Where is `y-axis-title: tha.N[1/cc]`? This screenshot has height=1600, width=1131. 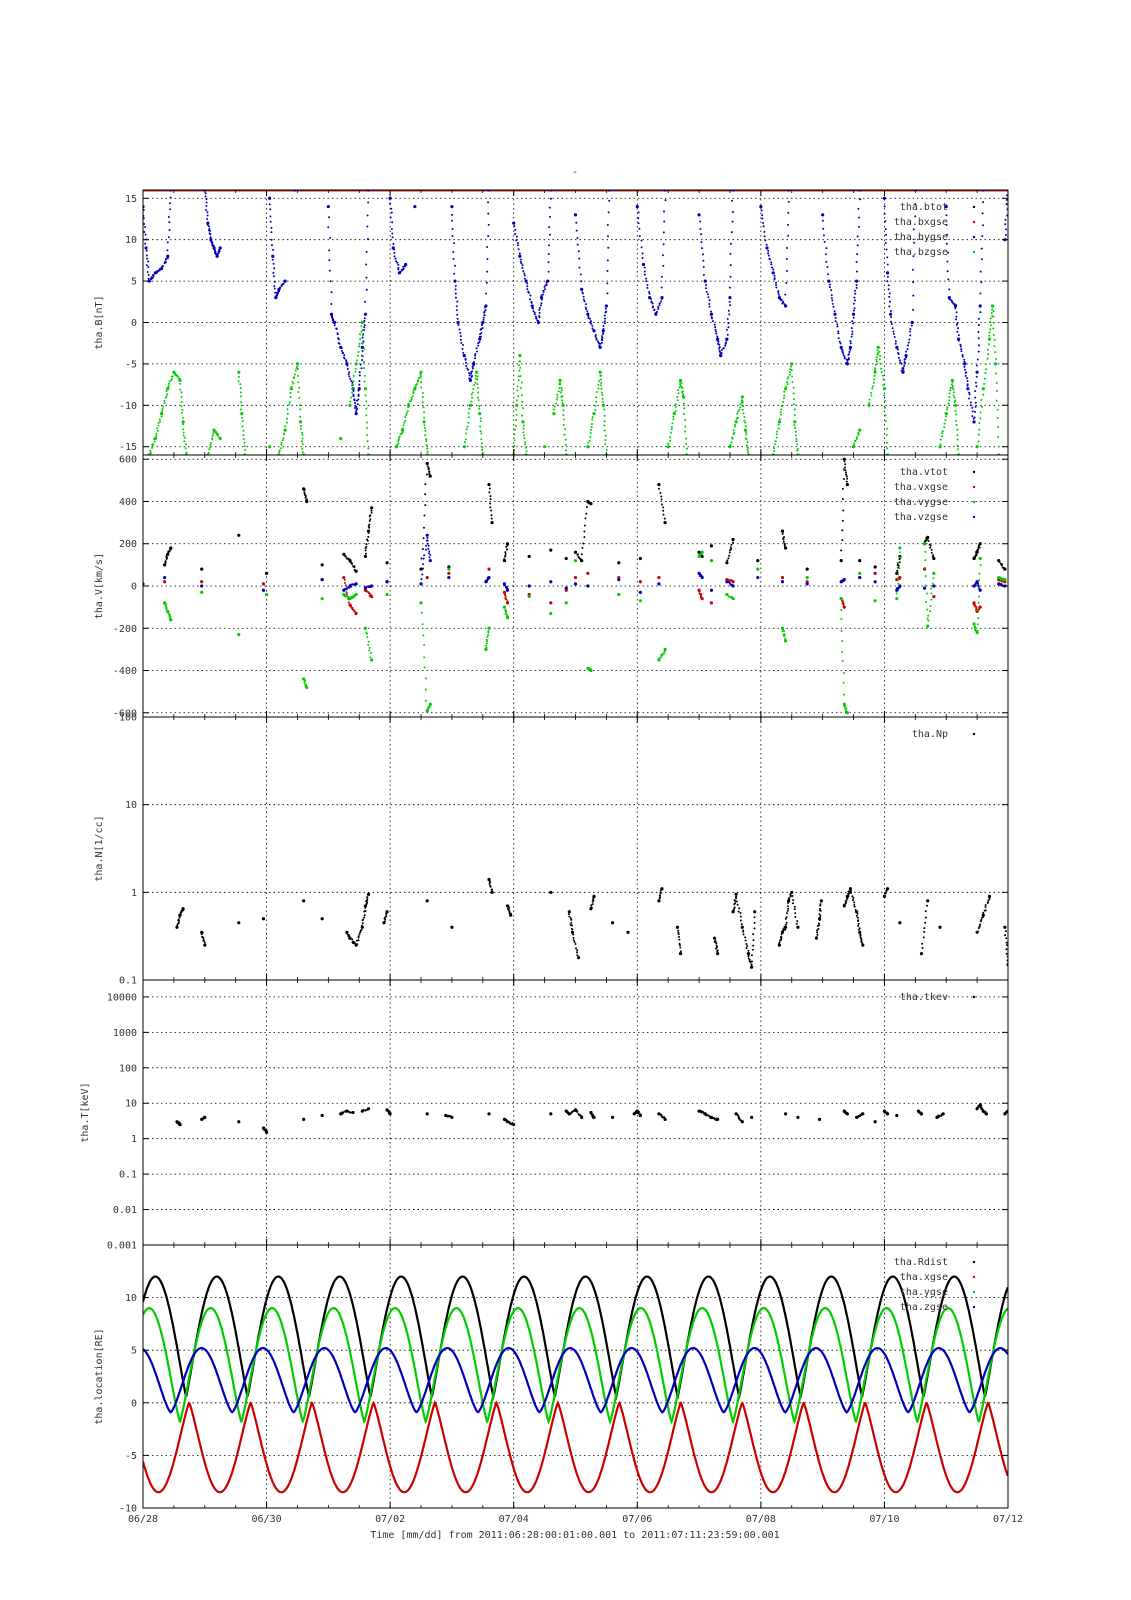
y-axis-title: tha.N[1/cc] is located at coordinates (99, 848).